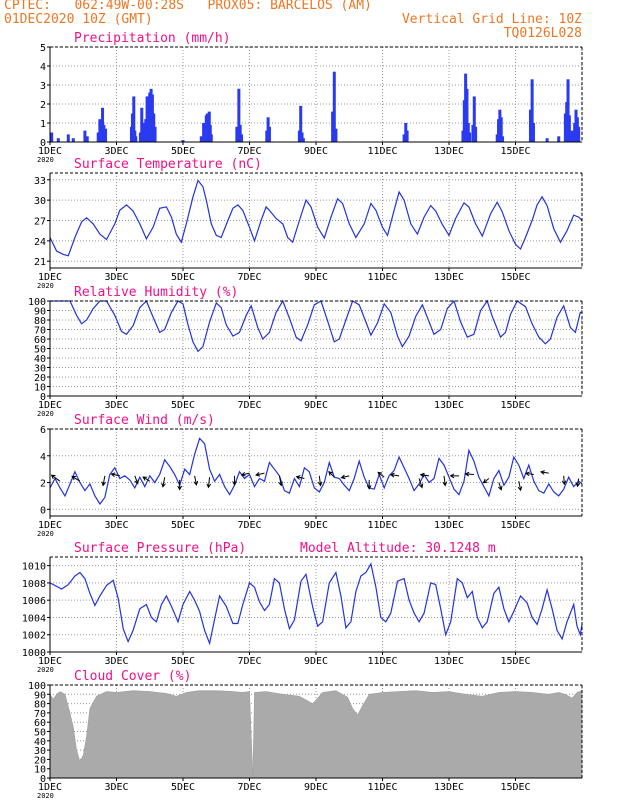 This screenshot has height=800, width=618. I want to click on header-datetime: 01DEC2020 10Z (GMT), so click(78, 19).